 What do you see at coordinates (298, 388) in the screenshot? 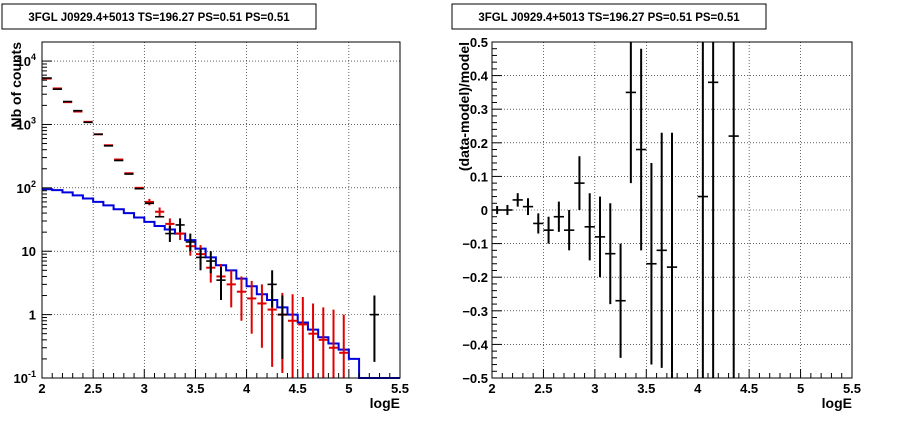
I see `counts-x-tick-label: 4.5` at bounding box center [298, 388].